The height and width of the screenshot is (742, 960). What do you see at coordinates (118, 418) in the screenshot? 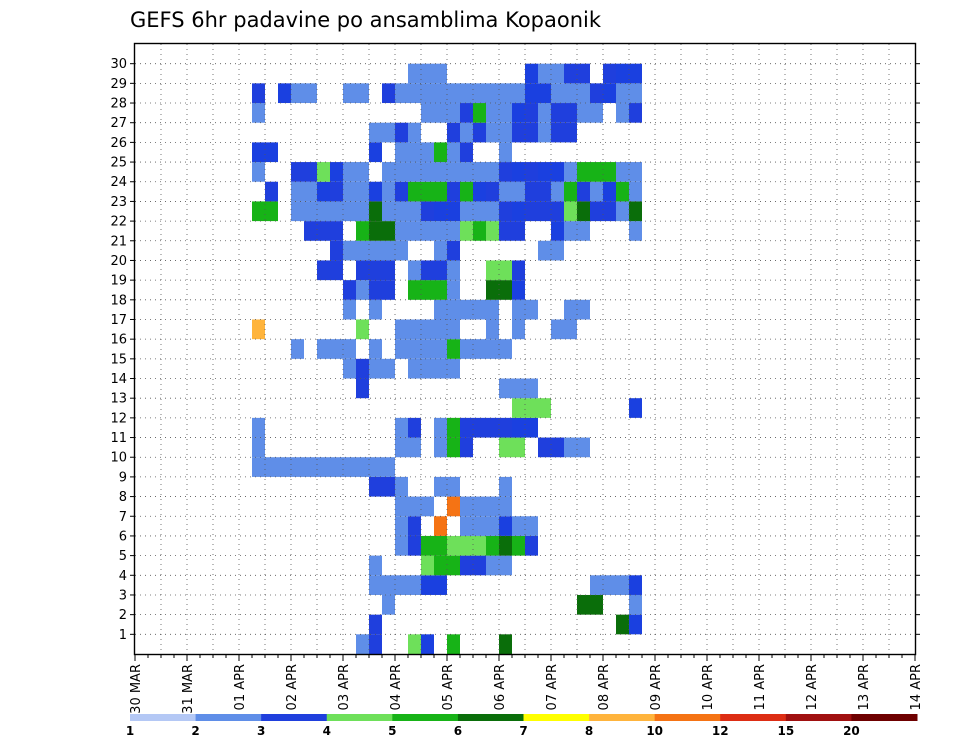
I see `y-tick-label: 12` at bounding box center [118, 418].